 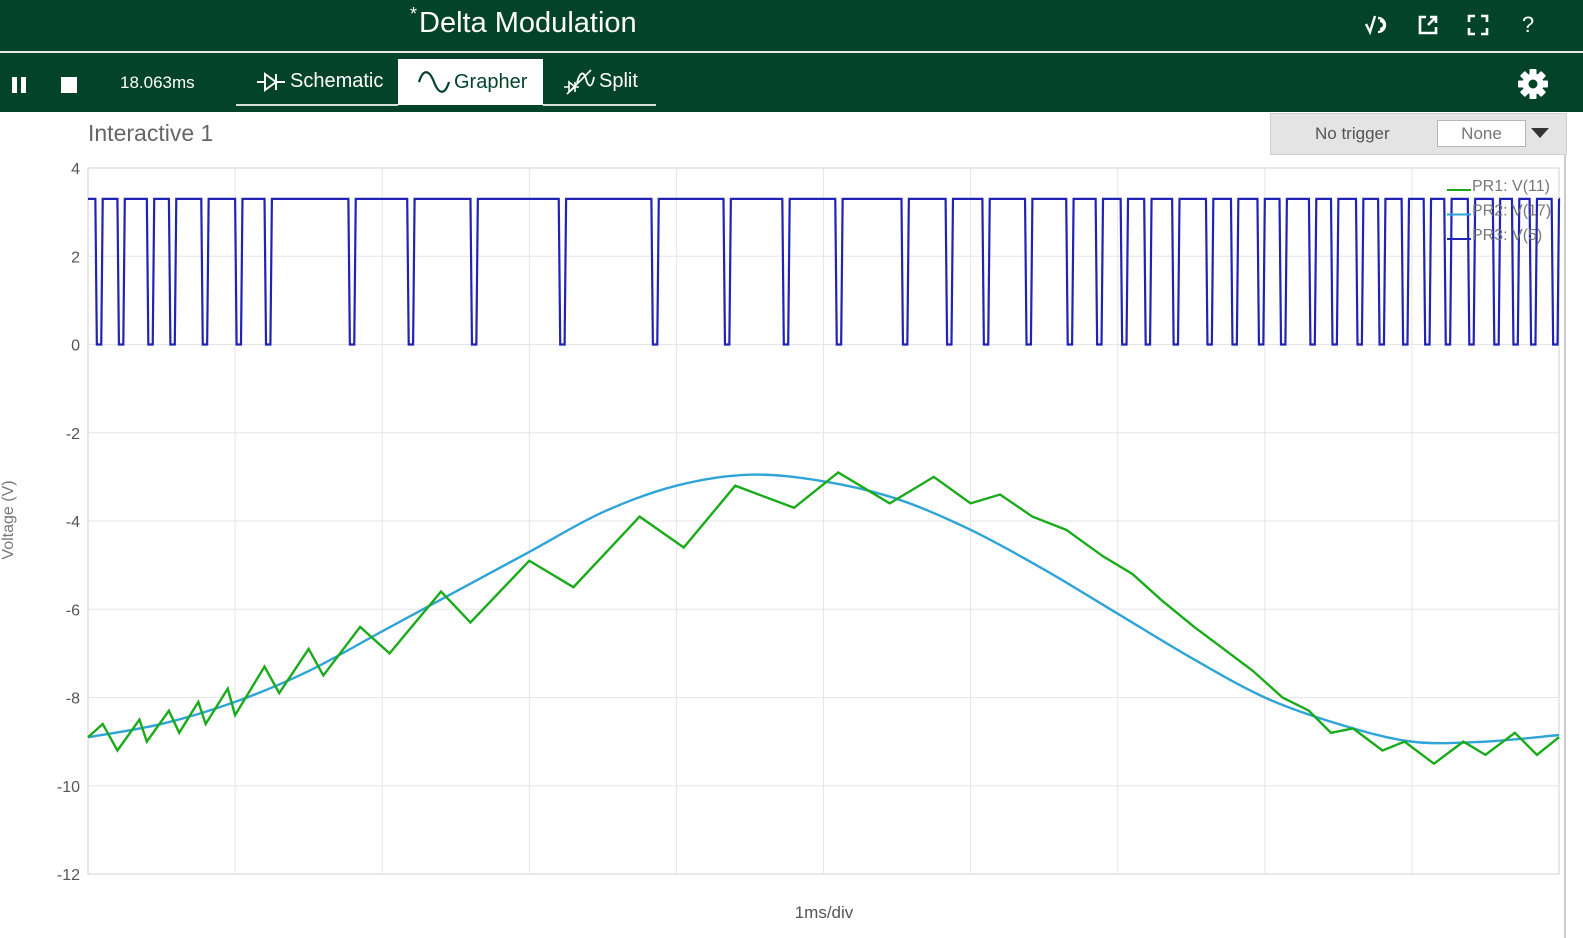 What do you see at coordinates (1511, 186) in the screenshot?
I see `legend-entry: PR1: V(11)` at bounding box center [1511, 186].